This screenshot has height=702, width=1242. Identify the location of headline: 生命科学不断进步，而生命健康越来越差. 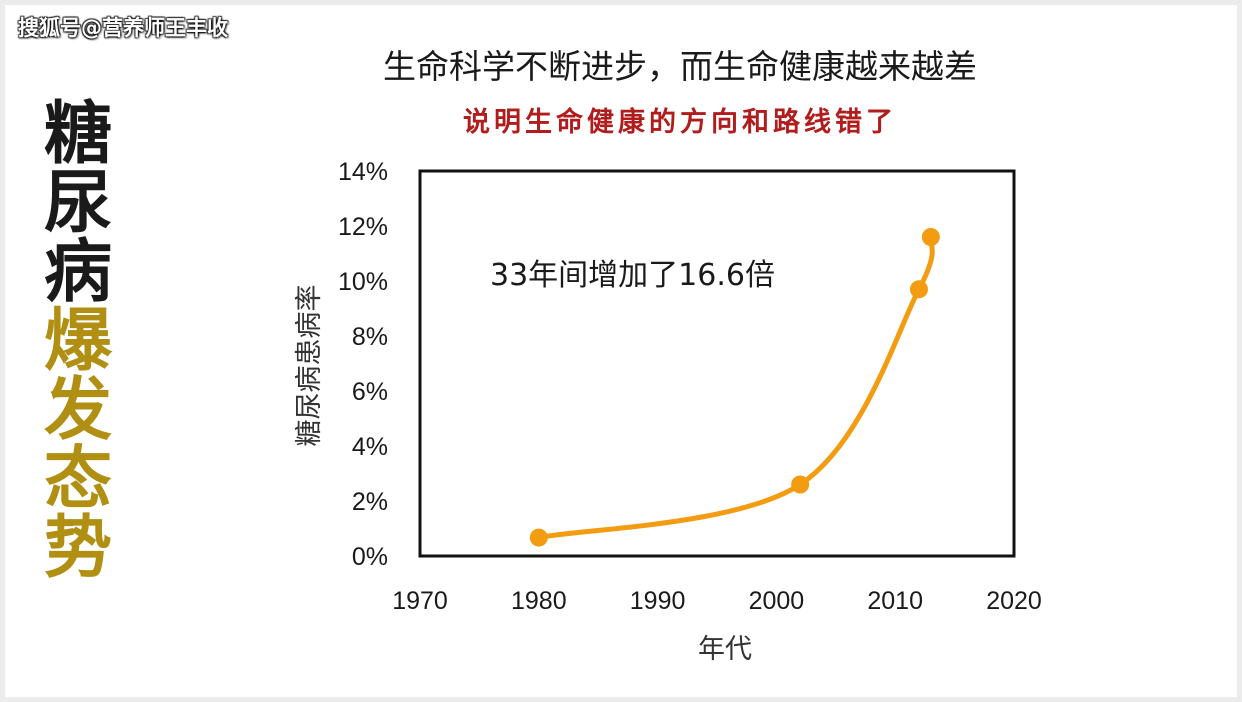
(680, 66).